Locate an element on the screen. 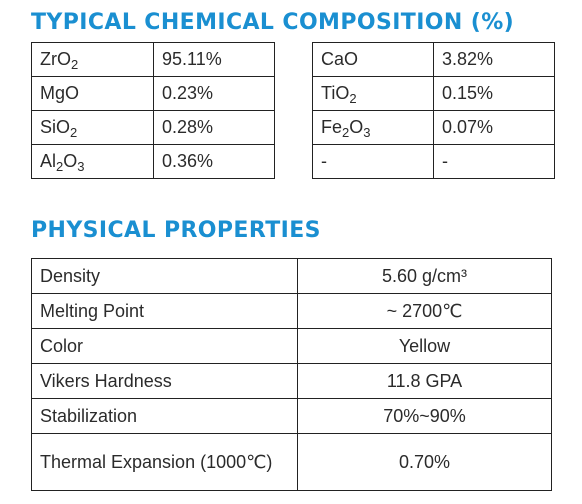 The width and height of the screenshot is (582, 504). property-value: 0.70% is located at coordinates (424, 462).